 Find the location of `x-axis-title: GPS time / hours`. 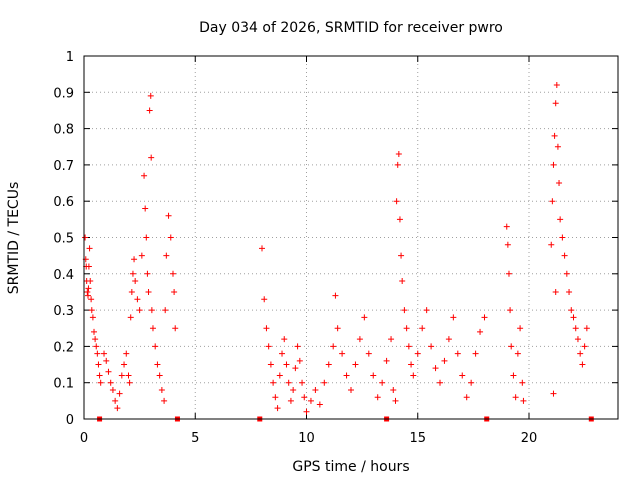

x-axis-title: GPS time / hours is located at coordinates (350, 467).